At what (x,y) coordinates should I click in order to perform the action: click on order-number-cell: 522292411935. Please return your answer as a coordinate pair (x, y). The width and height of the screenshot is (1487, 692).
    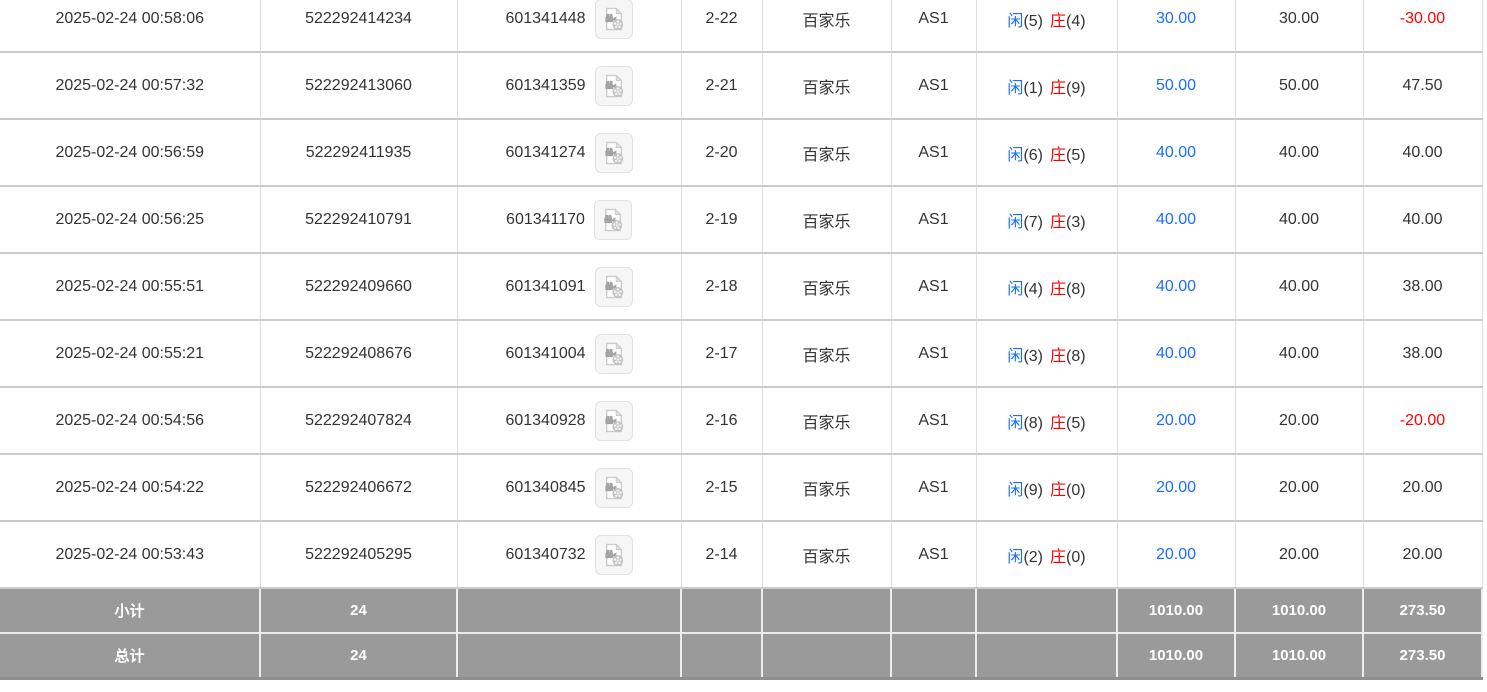
    Looking at the image, I should click on (359, 153).